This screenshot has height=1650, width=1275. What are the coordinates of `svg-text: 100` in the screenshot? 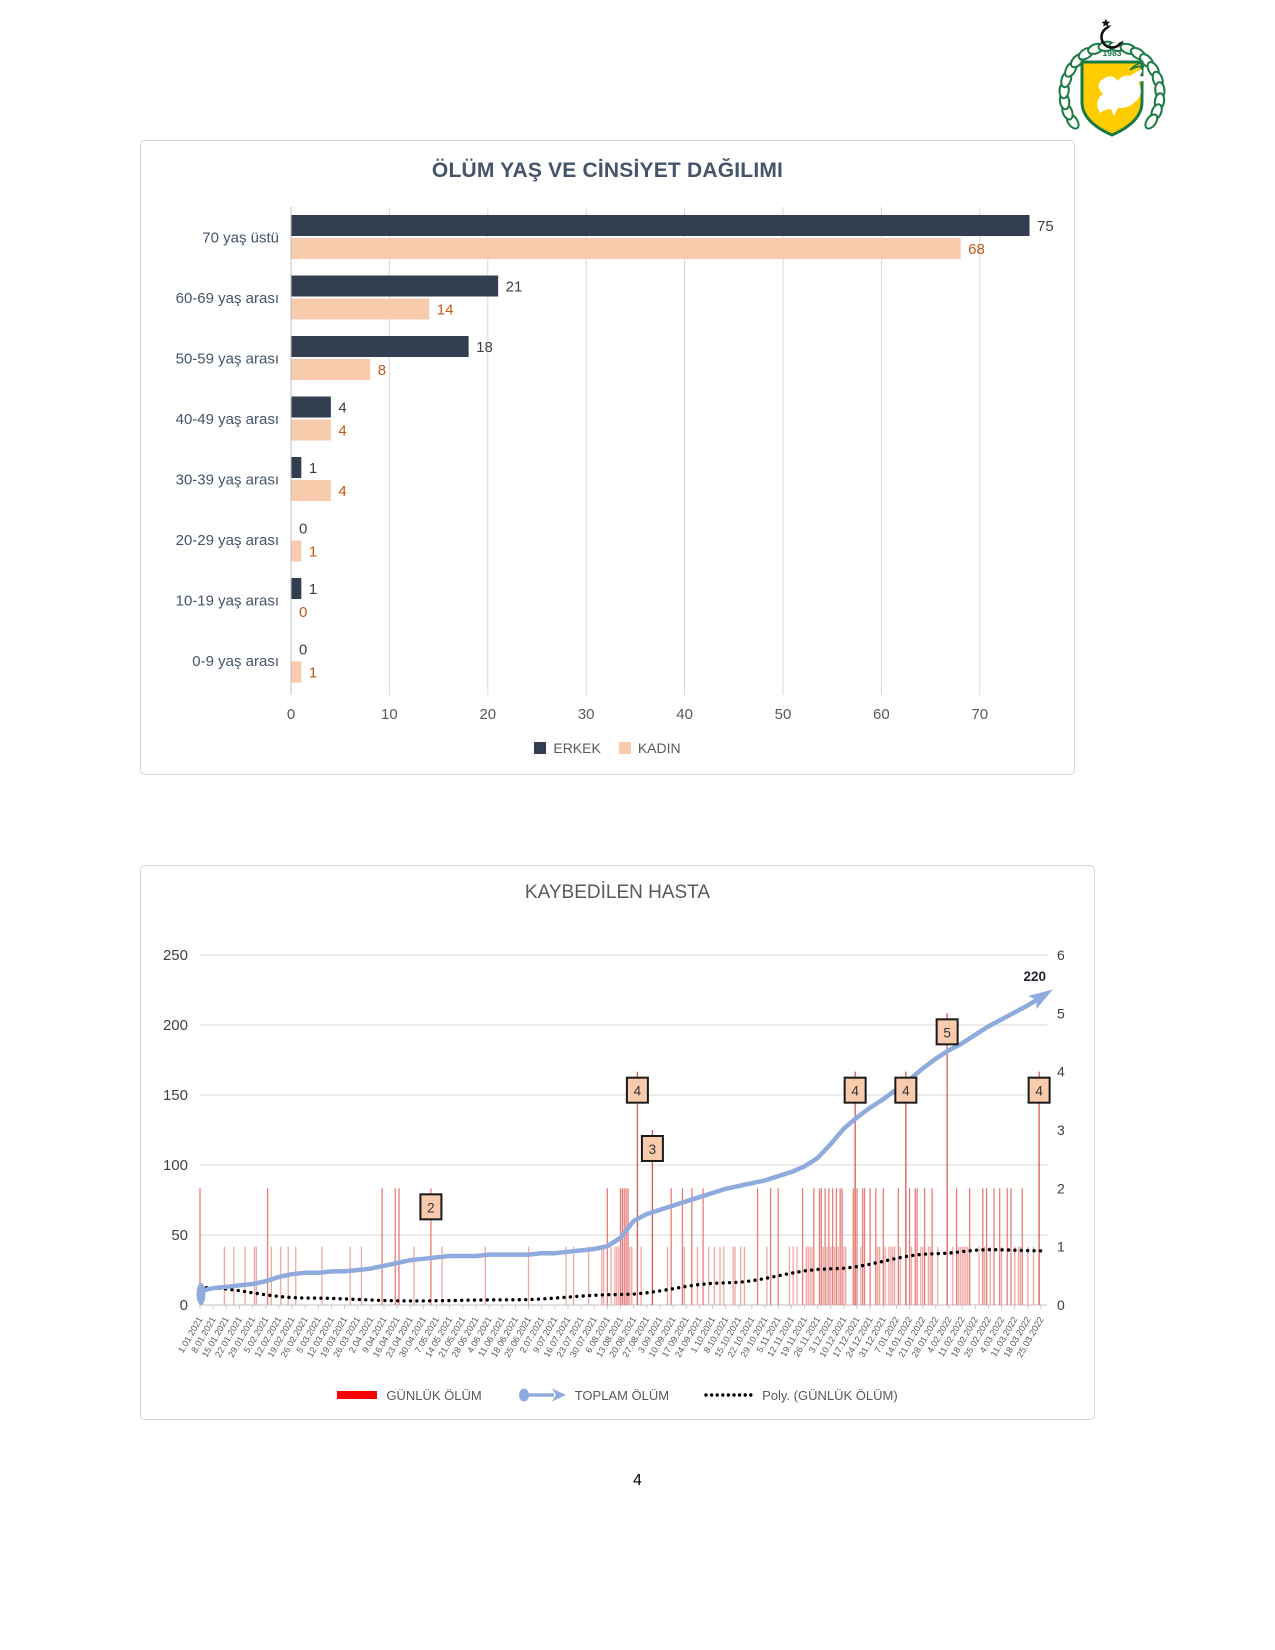 It's located at (175, 1165).